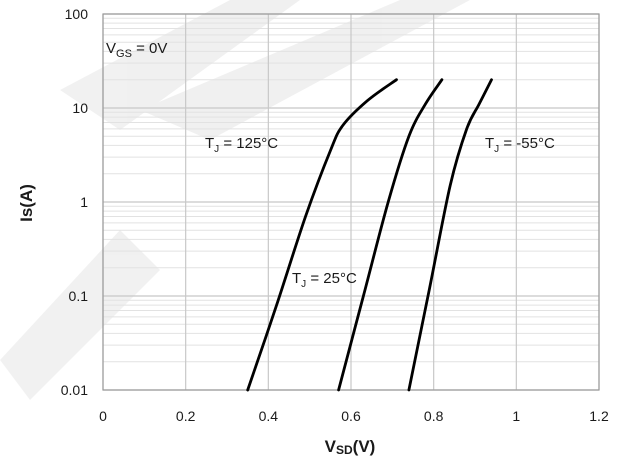  What do you see at coordinates (84, 202) in the screenshot?
I see `y-tick-label: 1` at bounding box center [84, 202].